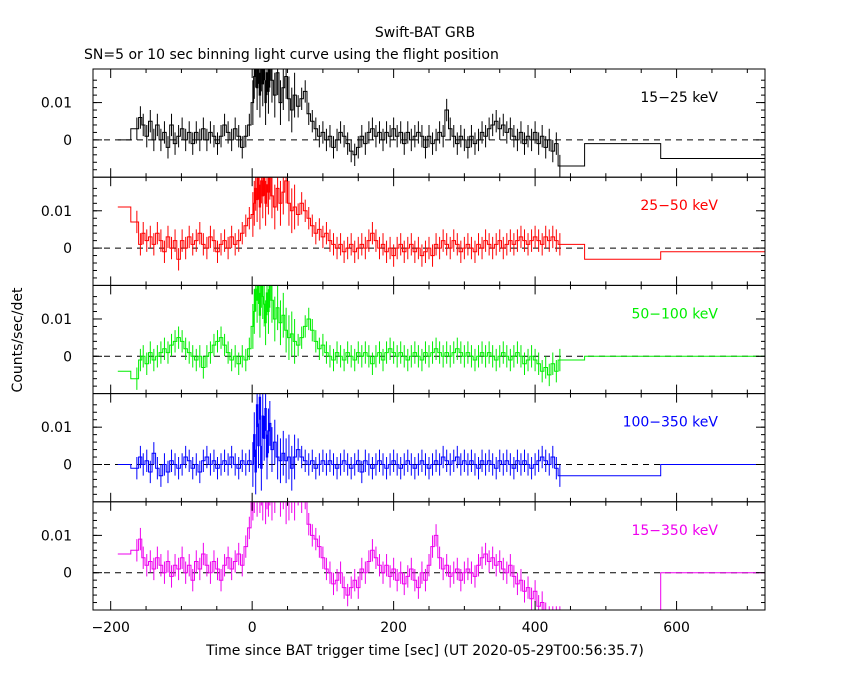 The width and height of the screenshot is (850, 680). I want to click on x-tick-label: 400, so click(535, 628).